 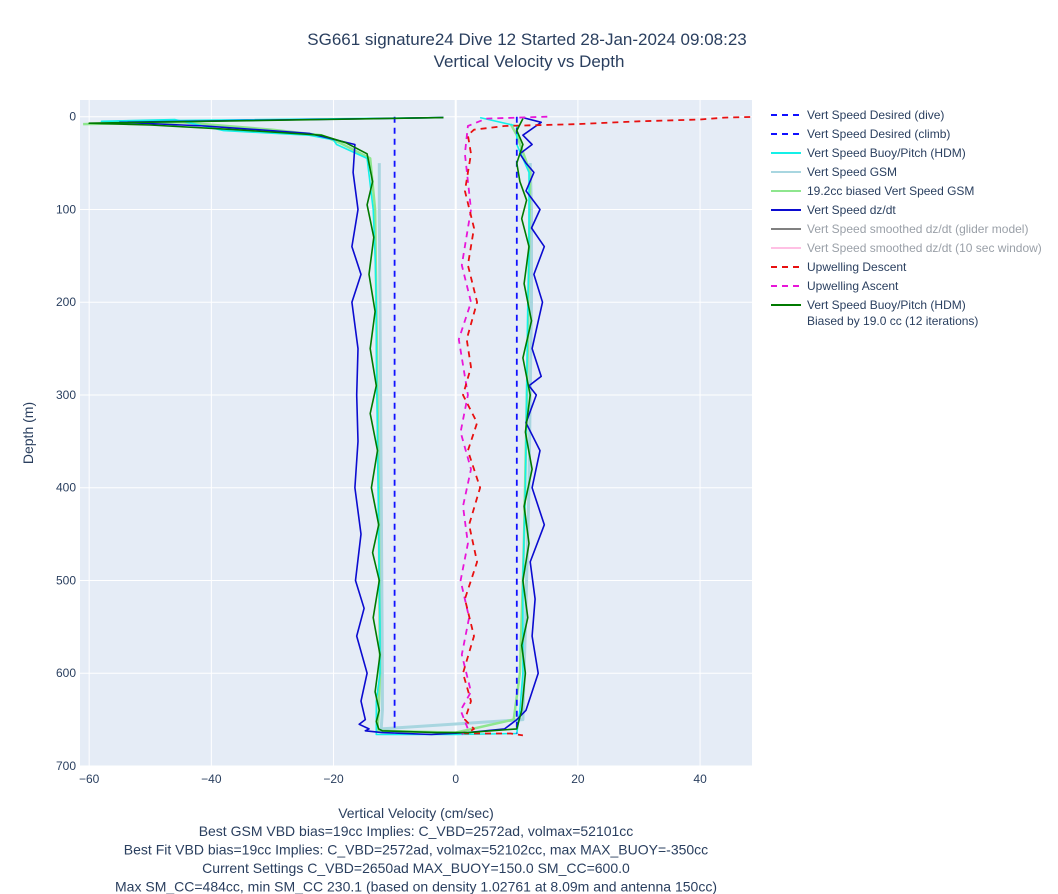 I want to click on x-tick-label: 20, so click(x=578, y=779).